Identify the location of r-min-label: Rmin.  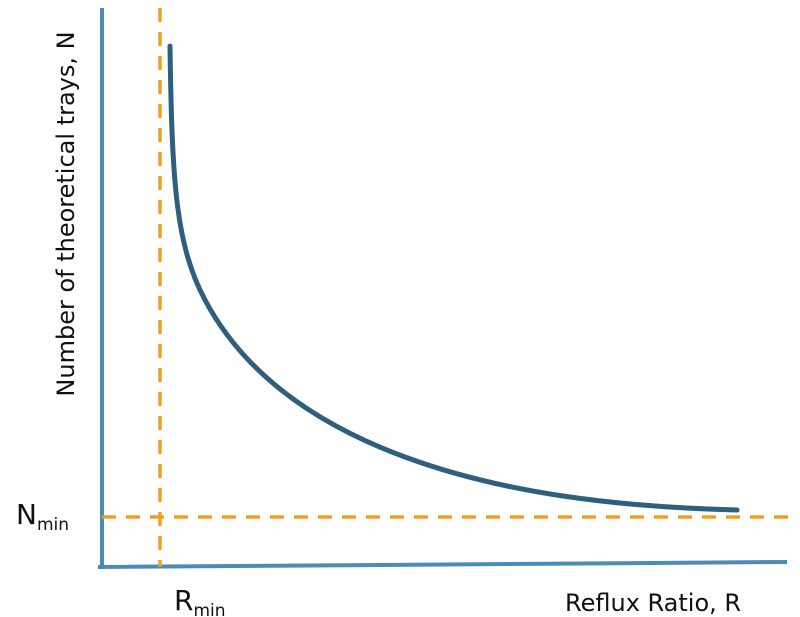
(200, 600).